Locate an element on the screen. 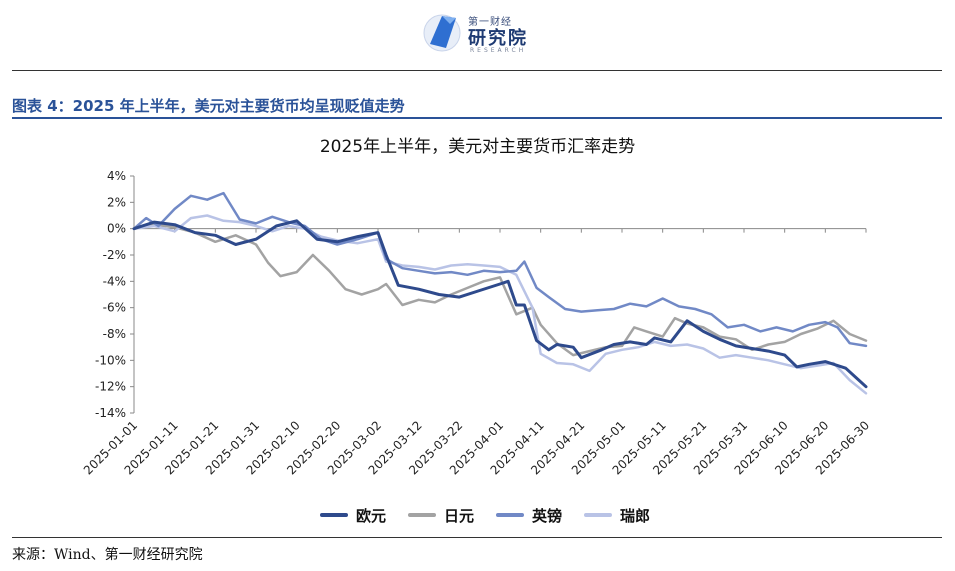  chart-title: 2025年上半年，美元对主要货币汇率走势 is located at coordinates (477, 147).